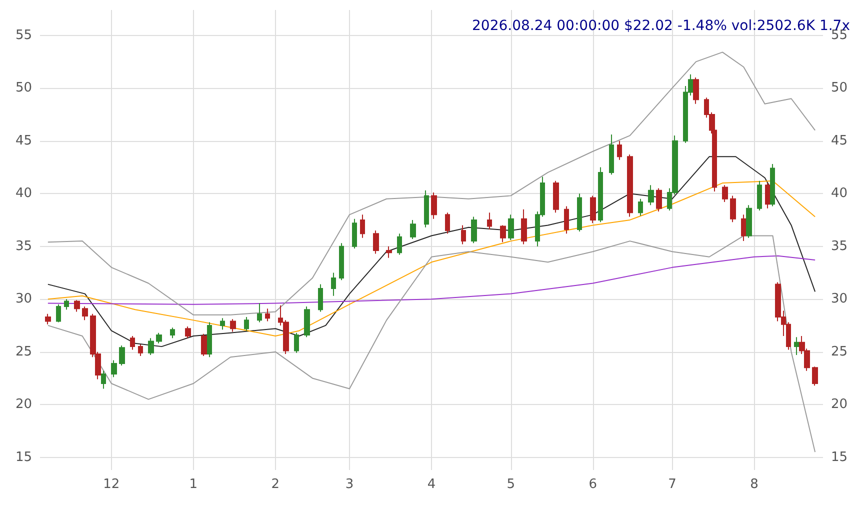  I want to click on y-tick-label: 45, so click(23, 140).